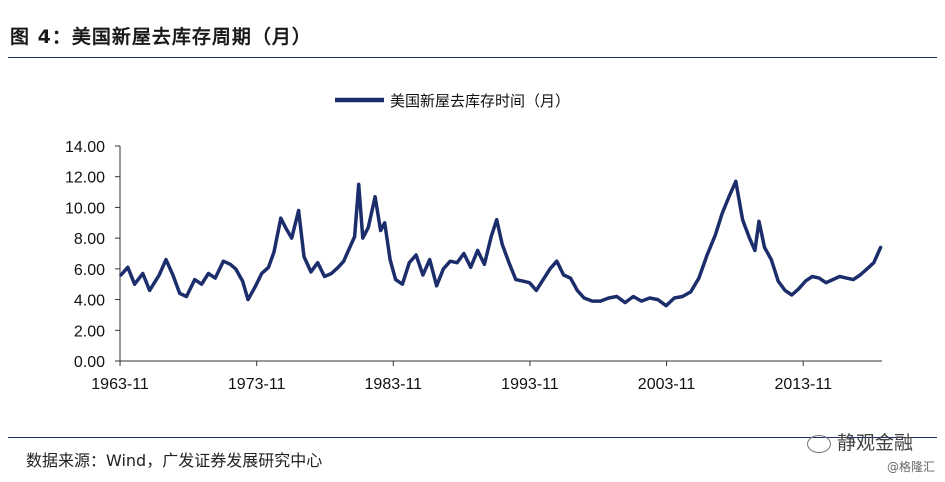  Describe the element at coordinates (818, 443) in the screenshot. I see `wechat-icon` at that location.